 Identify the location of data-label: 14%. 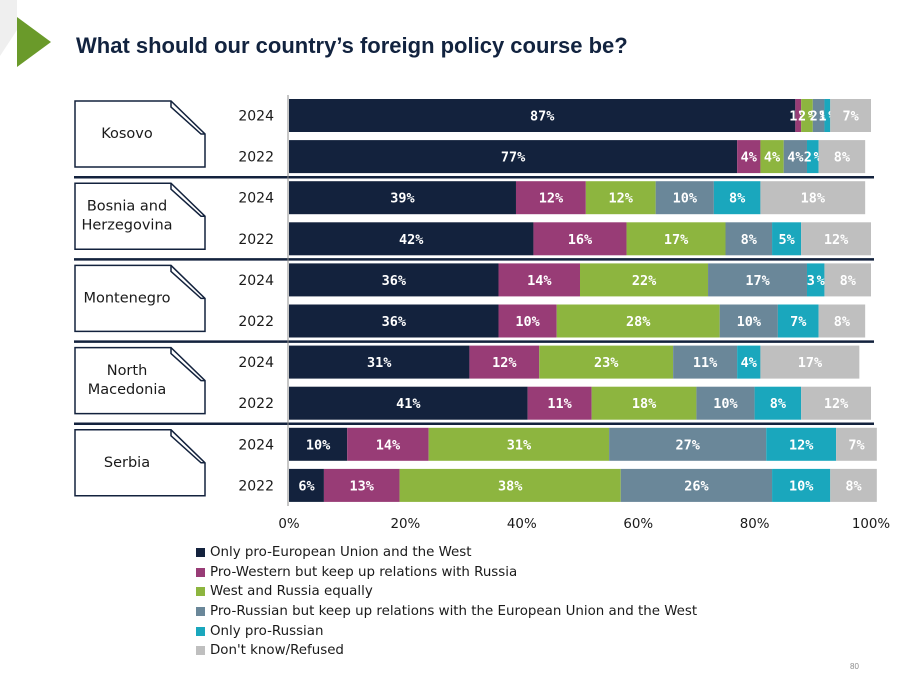
(539, 281).